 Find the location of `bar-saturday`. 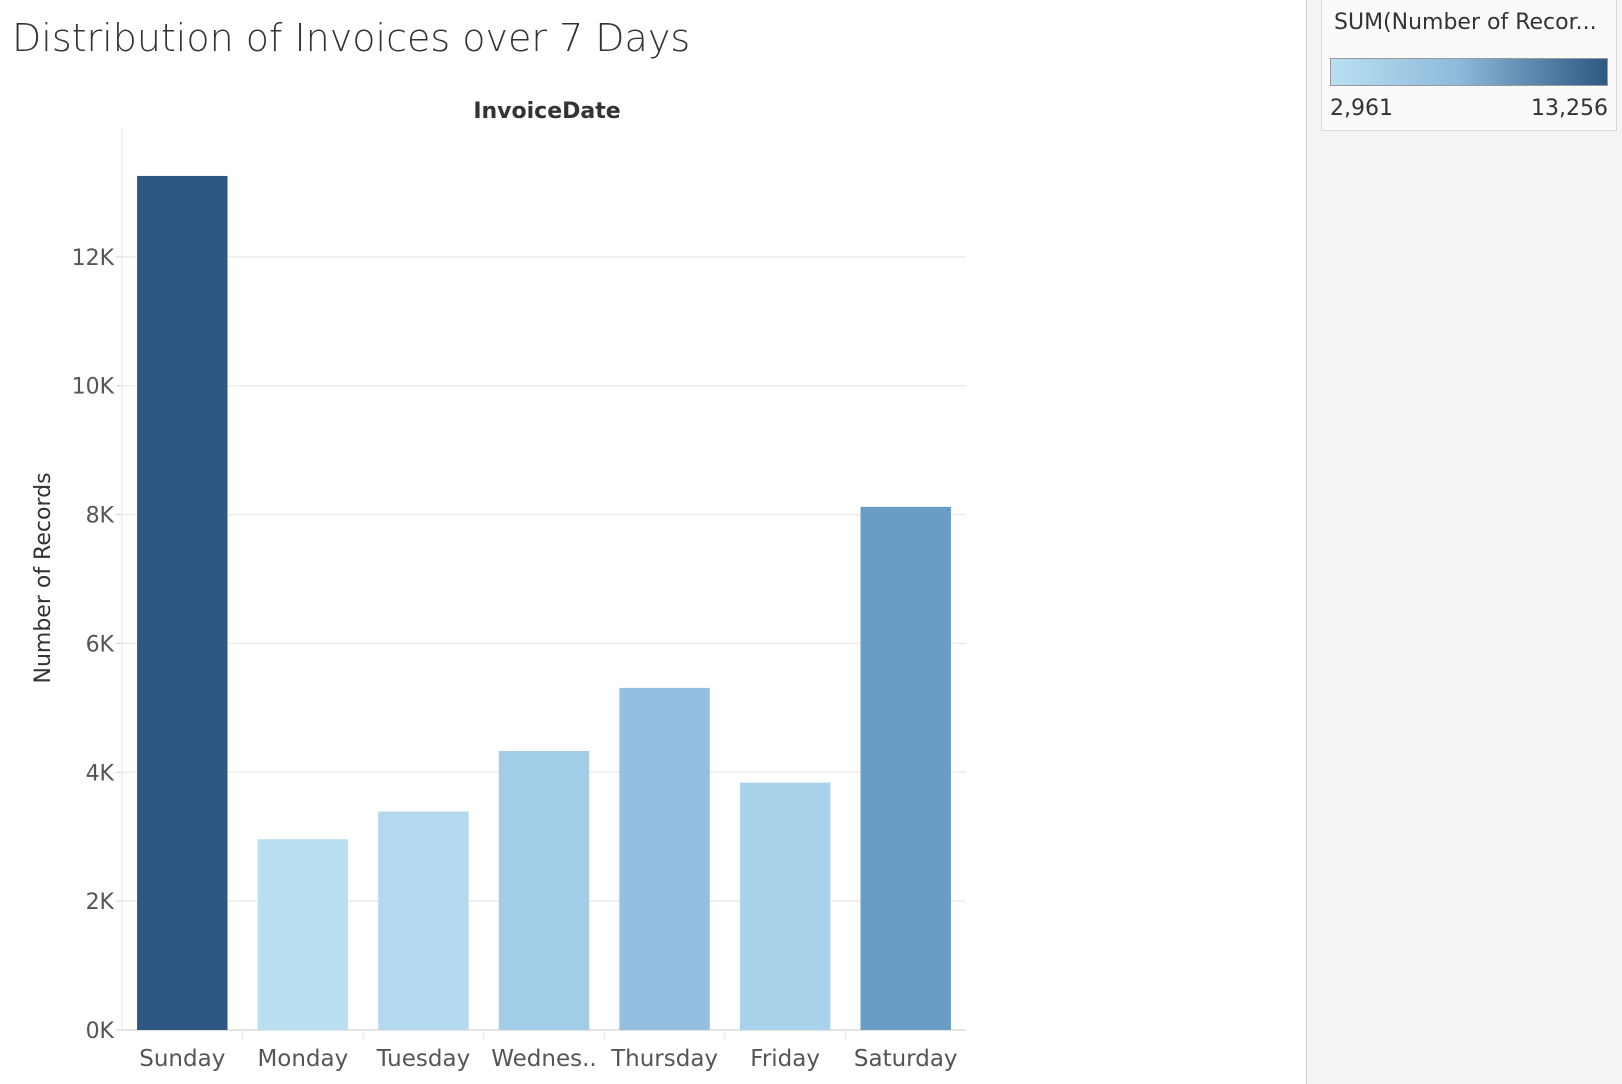

bar-saturday is located at coordinates (905, 768).